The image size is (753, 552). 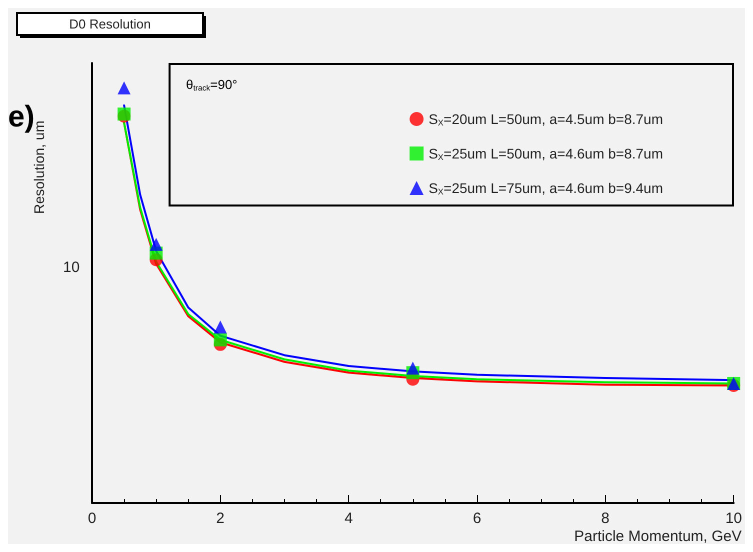 I want to click on x-tick-label: 10, so click(x=733, y=518).